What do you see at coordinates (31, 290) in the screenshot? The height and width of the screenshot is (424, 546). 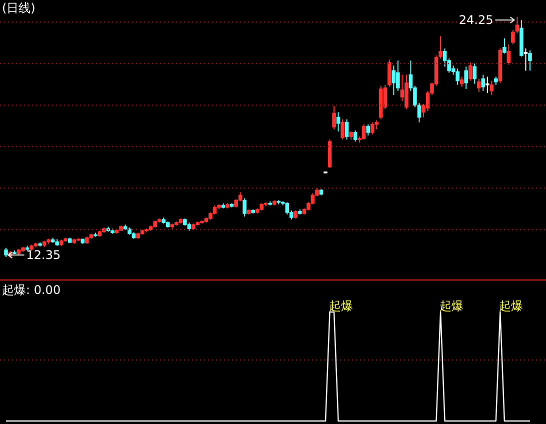 I see `chart-title: 起爆: 0.00` at bounding box center [31, 290].